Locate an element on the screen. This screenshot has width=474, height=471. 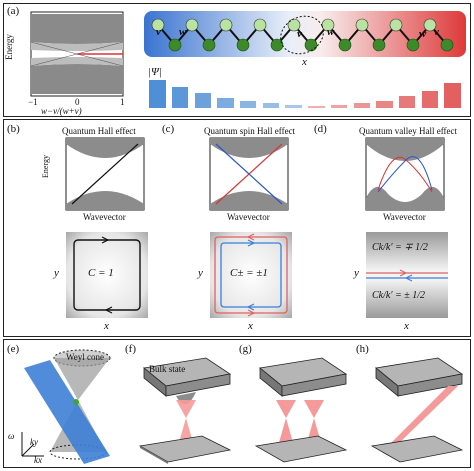
panel-b-label: (b) is located at coordinates (13, 129).